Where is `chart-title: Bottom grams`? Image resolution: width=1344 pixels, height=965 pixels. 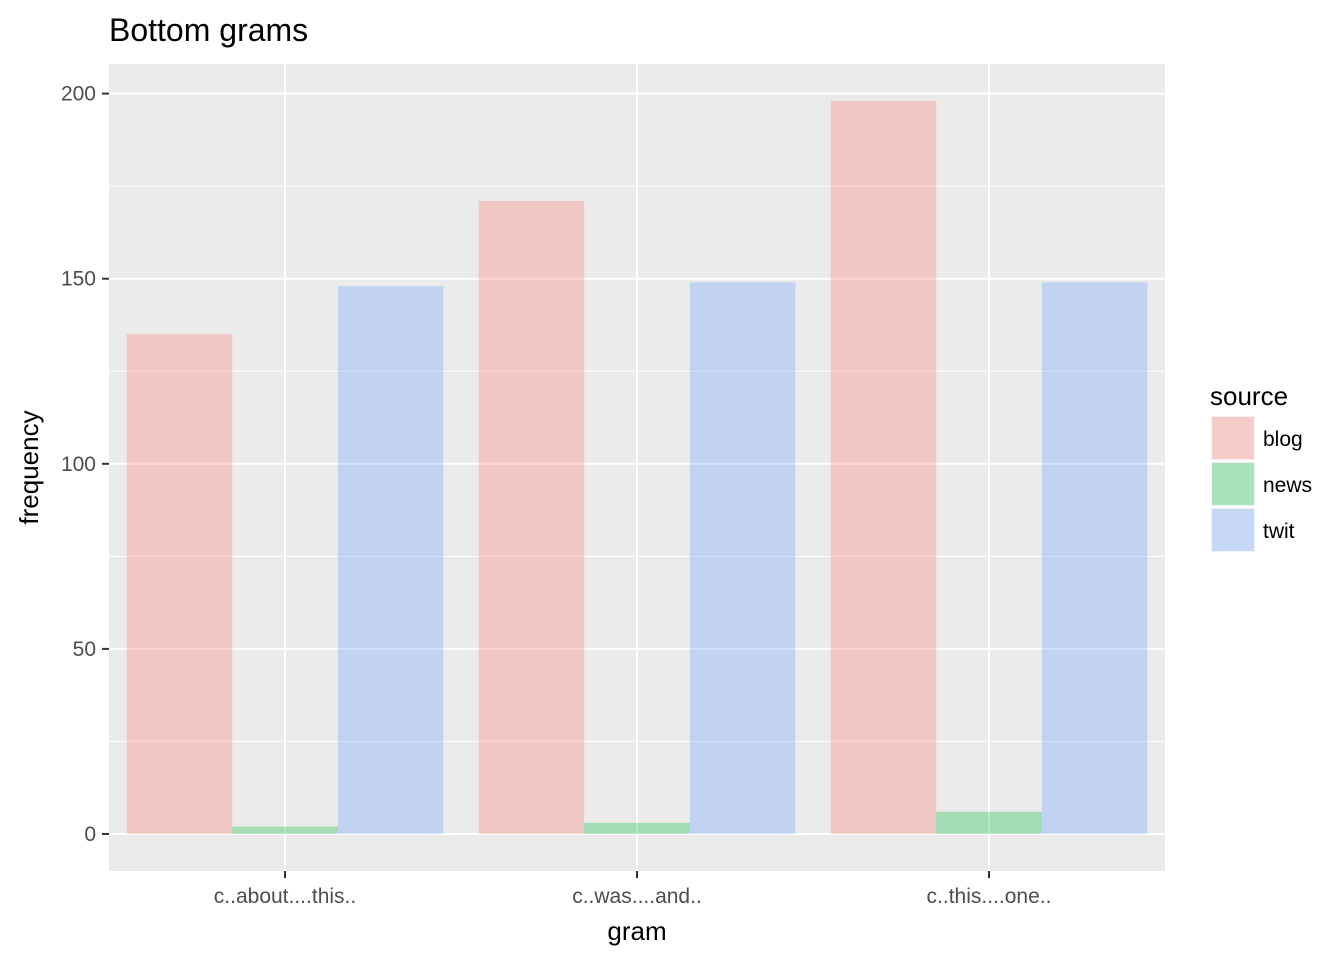
chart-title: Bottom grams is located at coordinates (208, 30).